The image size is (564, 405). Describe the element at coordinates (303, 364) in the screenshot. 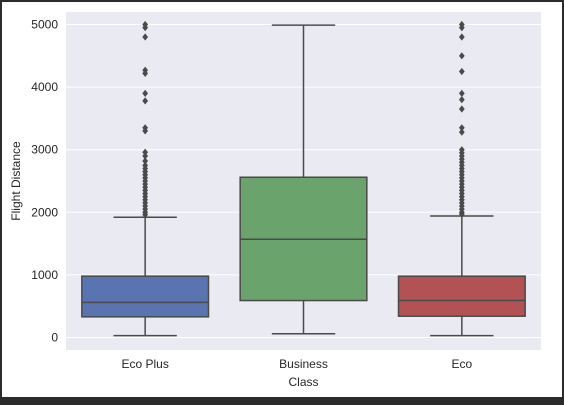

I see `x-tick-label: Business` at that location.